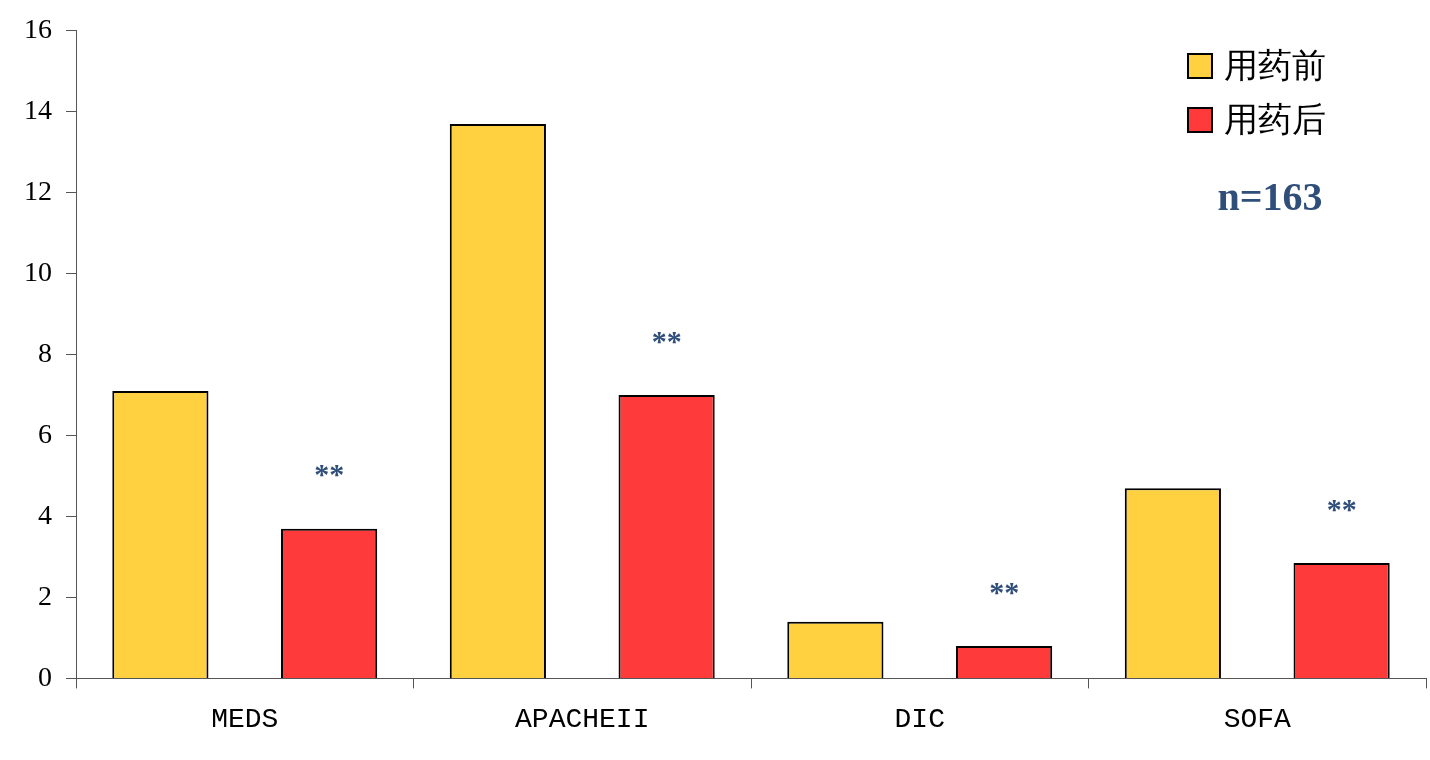 The height and width of the screenshot is (760, 1430). Describe the element at coordinates (582, 719) in the screenshot. I see `x-tick-label: APACHEII` at that location.